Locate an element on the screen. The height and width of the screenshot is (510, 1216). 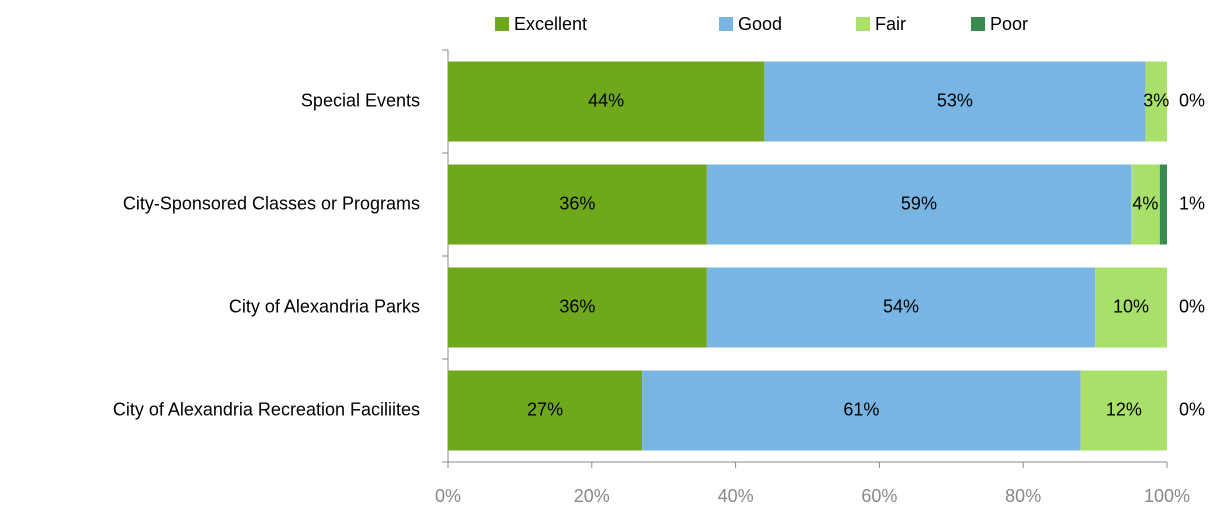
legend-label: Excellent is located at coordinates (550, 24).